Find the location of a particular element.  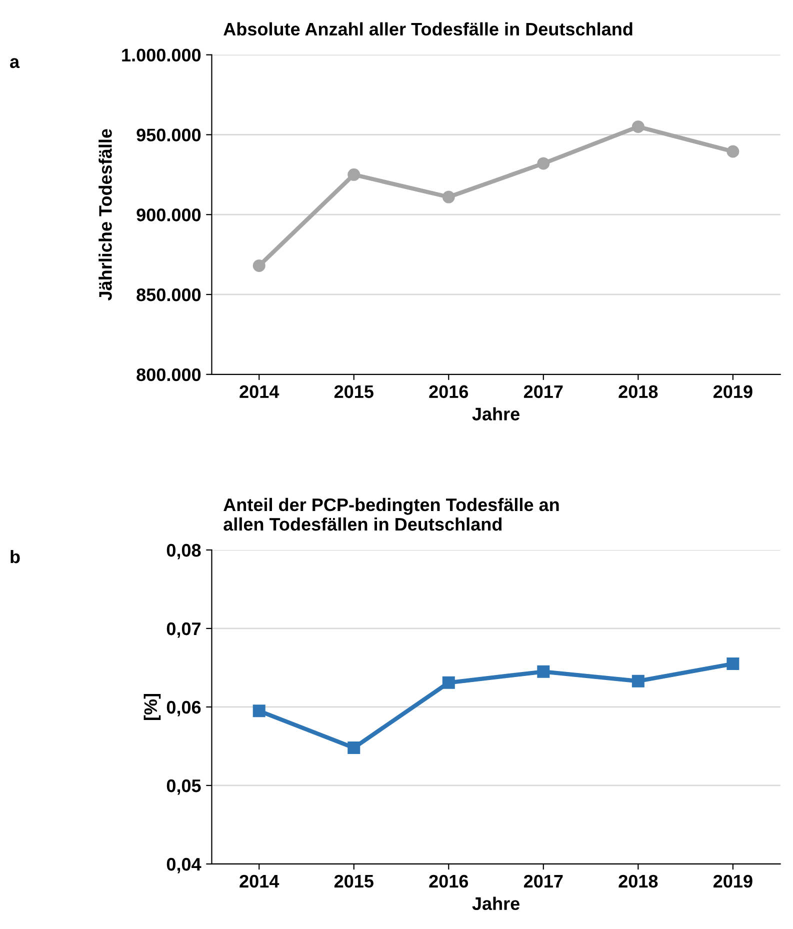

y-tick-label: 0,06 is located at coordinates (183, 708).